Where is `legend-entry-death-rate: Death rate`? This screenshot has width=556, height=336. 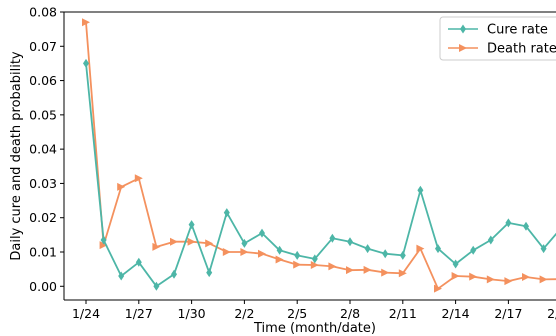 legend-entry-death-rate: Death rate is located at coordinates (502, 49).